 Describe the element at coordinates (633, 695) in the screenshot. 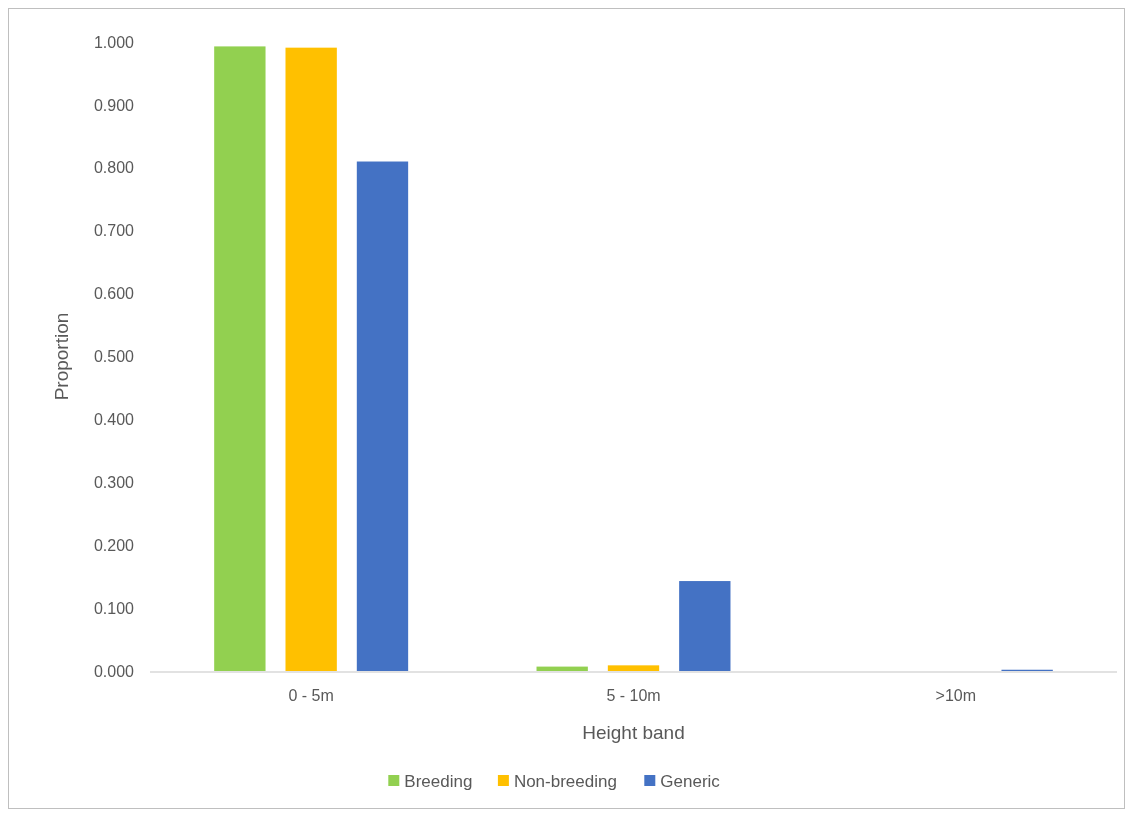

I see `x-tick-label: 5 - 10m` at that location.